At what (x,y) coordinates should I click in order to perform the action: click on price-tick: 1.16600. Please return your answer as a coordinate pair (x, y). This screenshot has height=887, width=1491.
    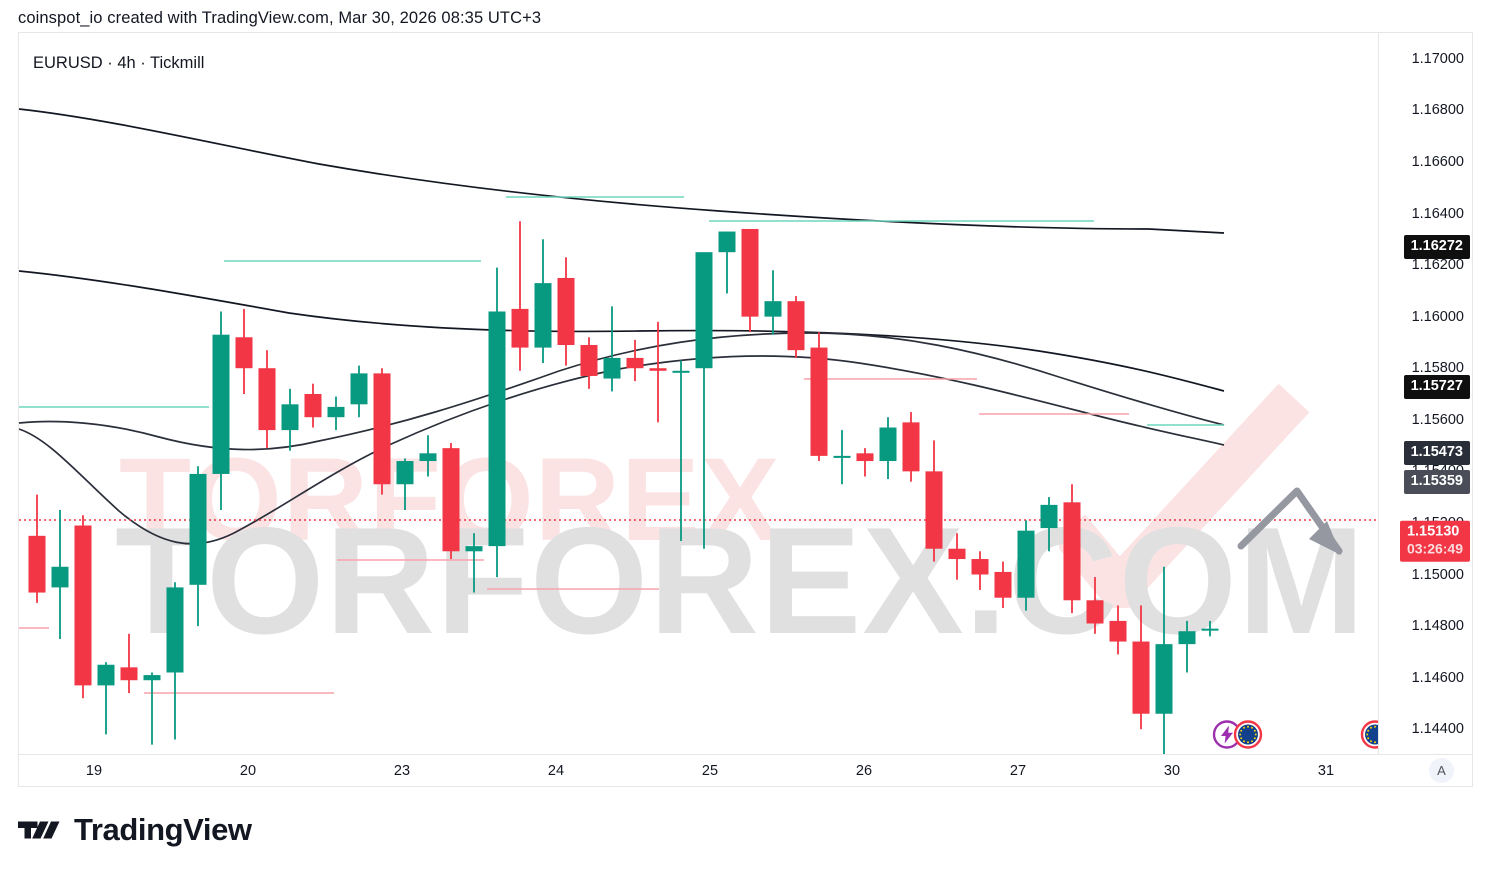
    Looking at the image, I should click on (1437, 161).